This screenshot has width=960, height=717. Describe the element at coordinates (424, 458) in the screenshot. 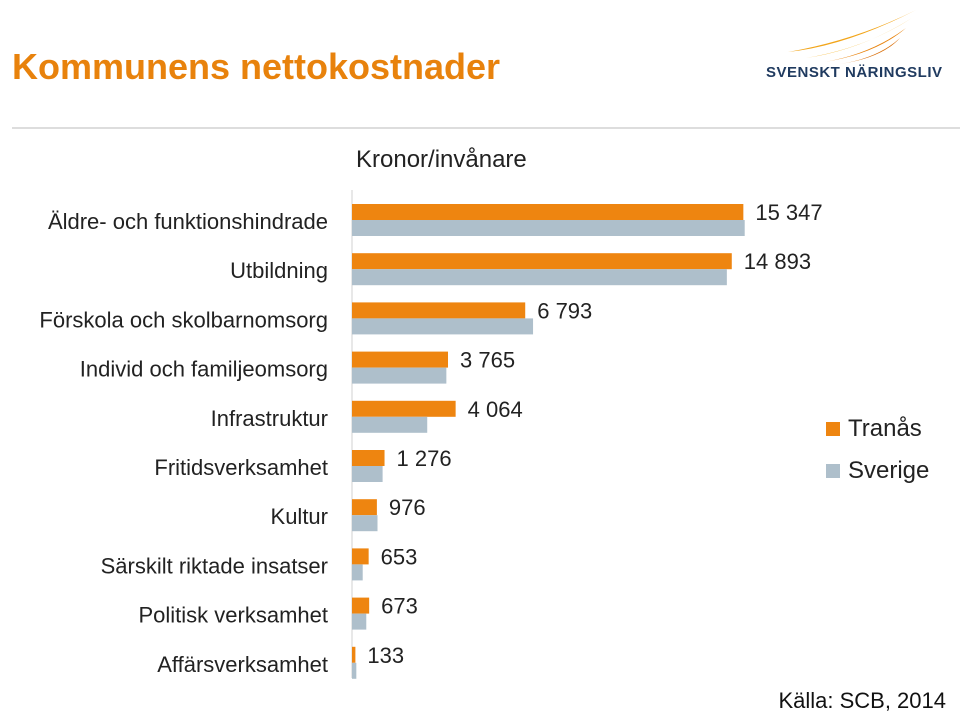

I see `data-label: 1 276` at that location.